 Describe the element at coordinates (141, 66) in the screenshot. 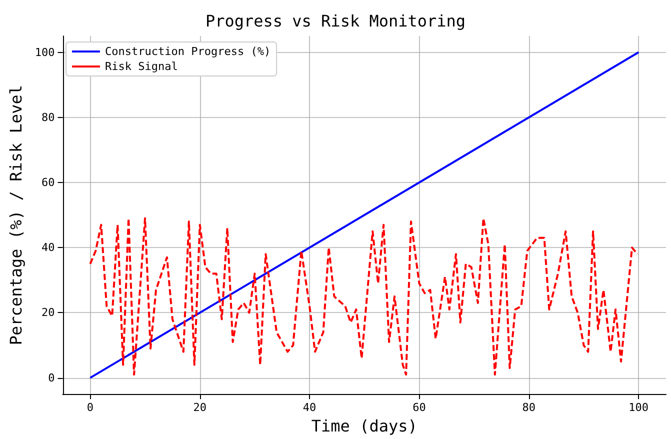

I see `legend-label: Risk Signal` at that location.